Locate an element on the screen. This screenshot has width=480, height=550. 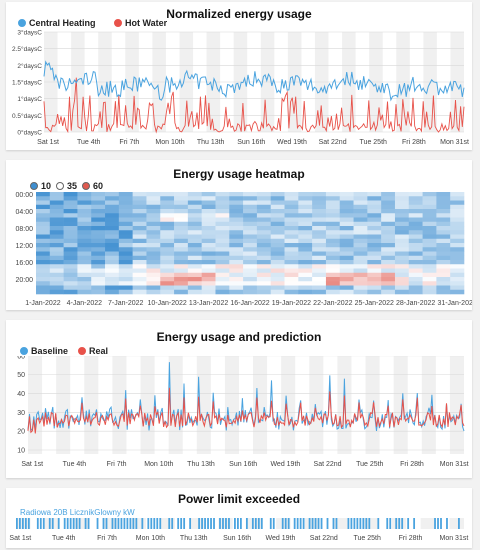
legend-mid: 35 is located at coordinates (66, 186).